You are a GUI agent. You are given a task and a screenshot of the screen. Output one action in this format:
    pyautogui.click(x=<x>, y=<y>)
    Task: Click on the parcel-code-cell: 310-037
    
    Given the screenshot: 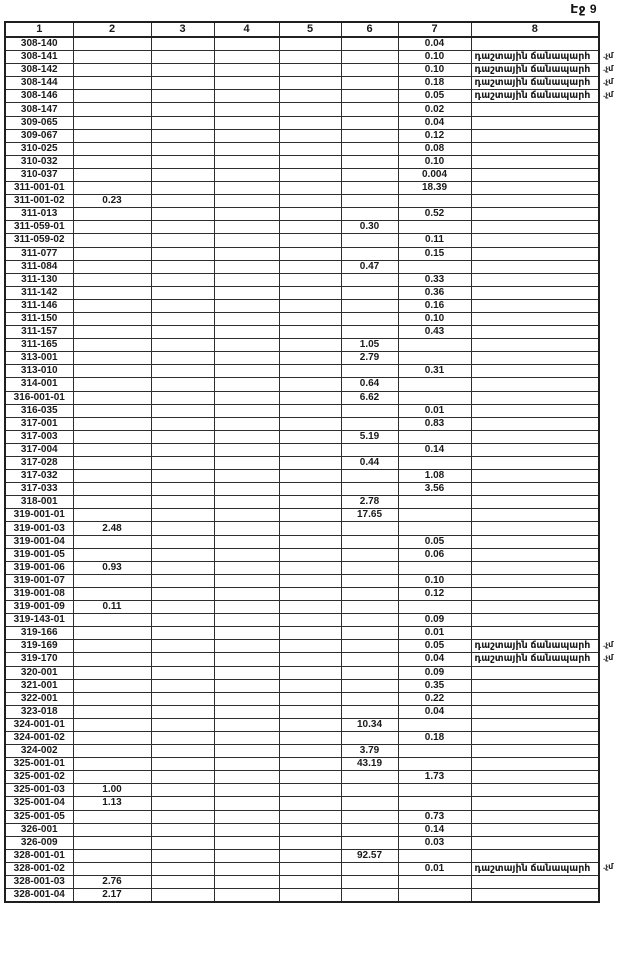 What is the action you would take?
    pyautogui.click(x=39, y=175)
    